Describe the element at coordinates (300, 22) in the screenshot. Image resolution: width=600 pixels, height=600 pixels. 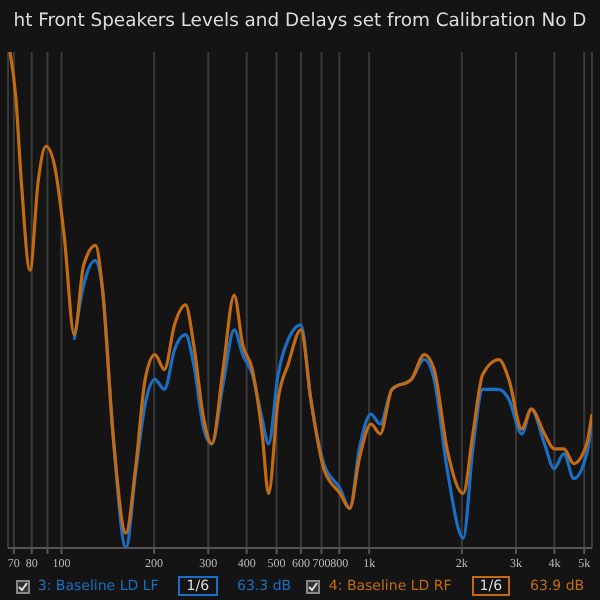
I see `chart-title: ht Front Speakers Levels and Delays set from Calibration No D` at that location.